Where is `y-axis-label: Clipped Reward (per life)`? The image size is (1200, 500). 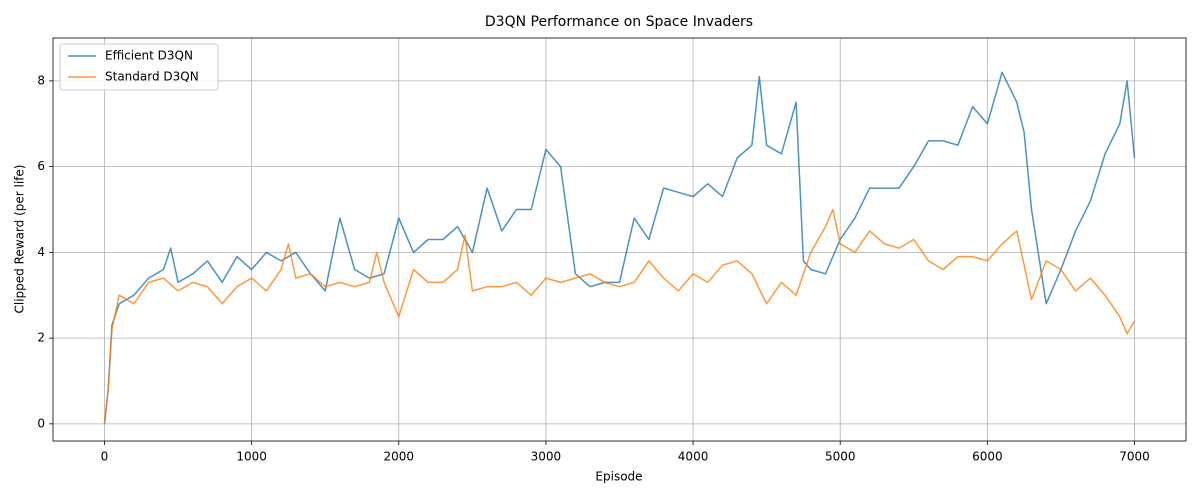 y-axis-label: Clipped Reward (per life) is located at coordinates (20, 239).